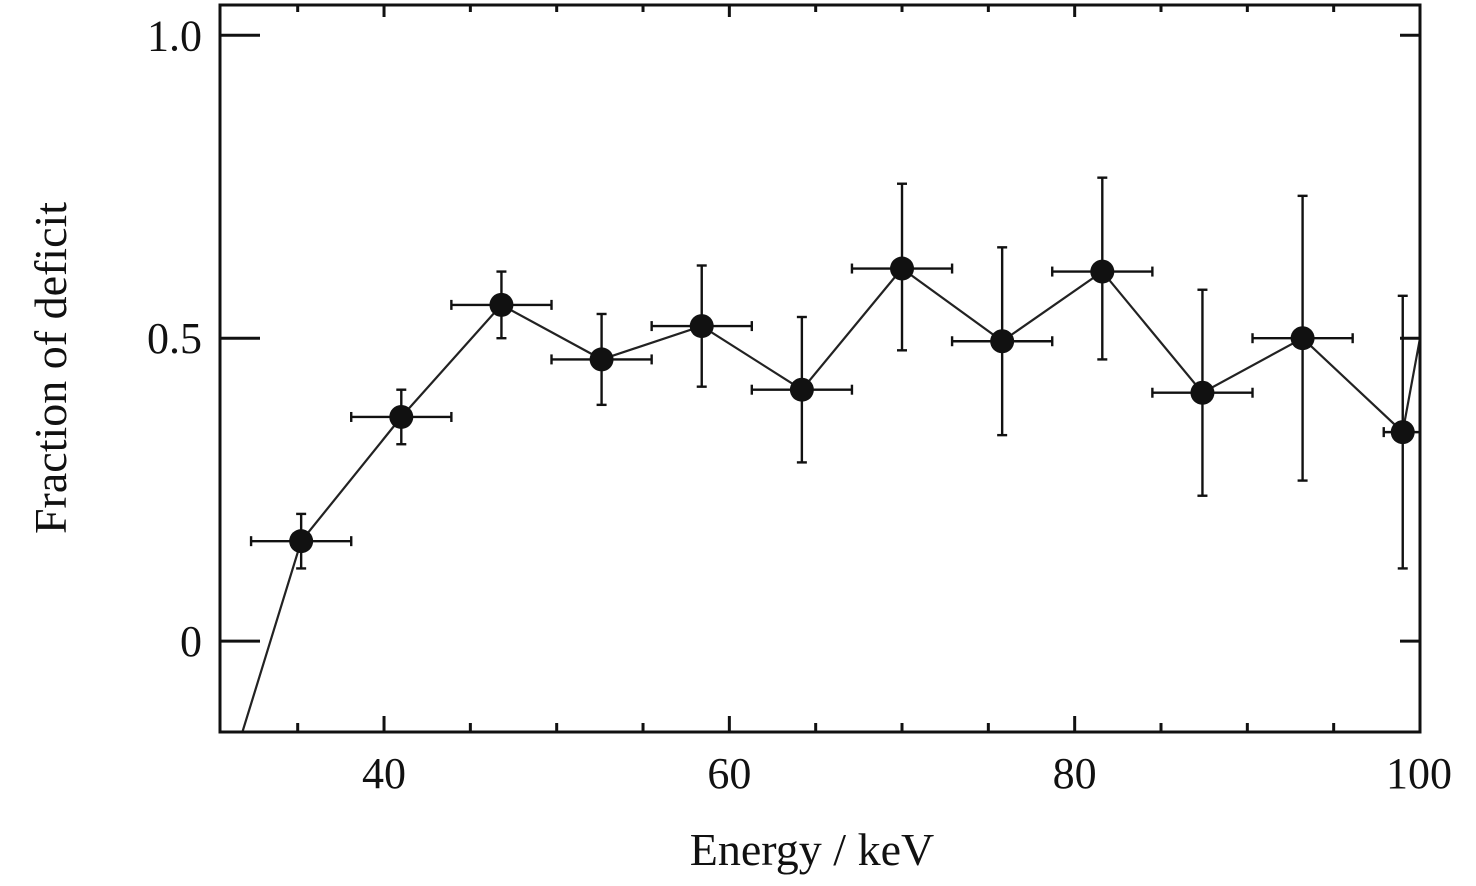  I want to click on x-tick-label: 40, so click(384, 773).